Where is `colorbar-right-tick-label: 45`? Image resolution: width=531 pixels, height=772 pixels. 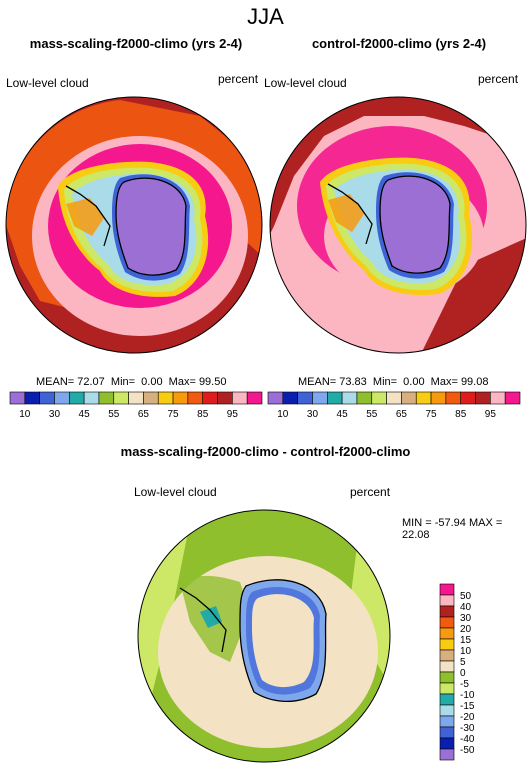
colorbar-right-tick-label: 45 is located at coordinates (343, 414).